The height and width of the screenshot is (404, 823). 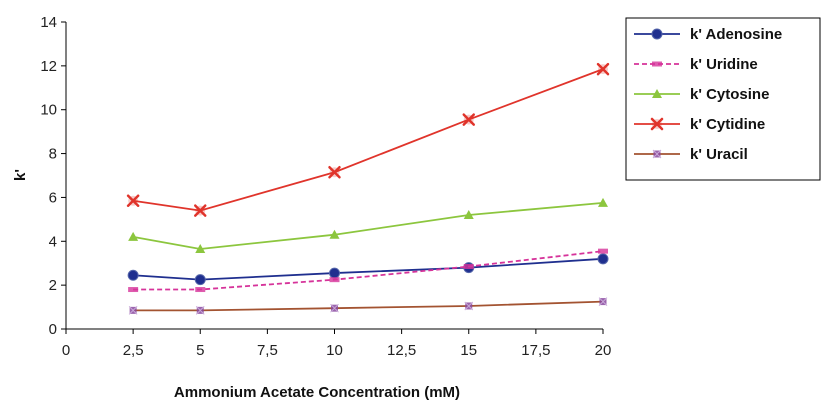 What do you see at coordinates (267, 350) in the screenshot?
I see `x-tick-label: 7,5` at bounding box center [267, 350].